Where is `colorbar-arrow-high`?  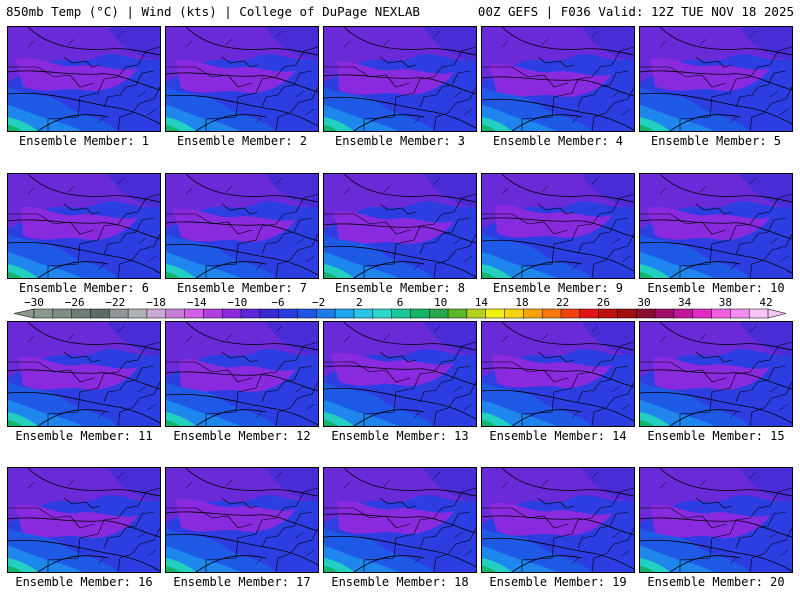
colorbar-arrow-high is located at coordinates (777, 313).